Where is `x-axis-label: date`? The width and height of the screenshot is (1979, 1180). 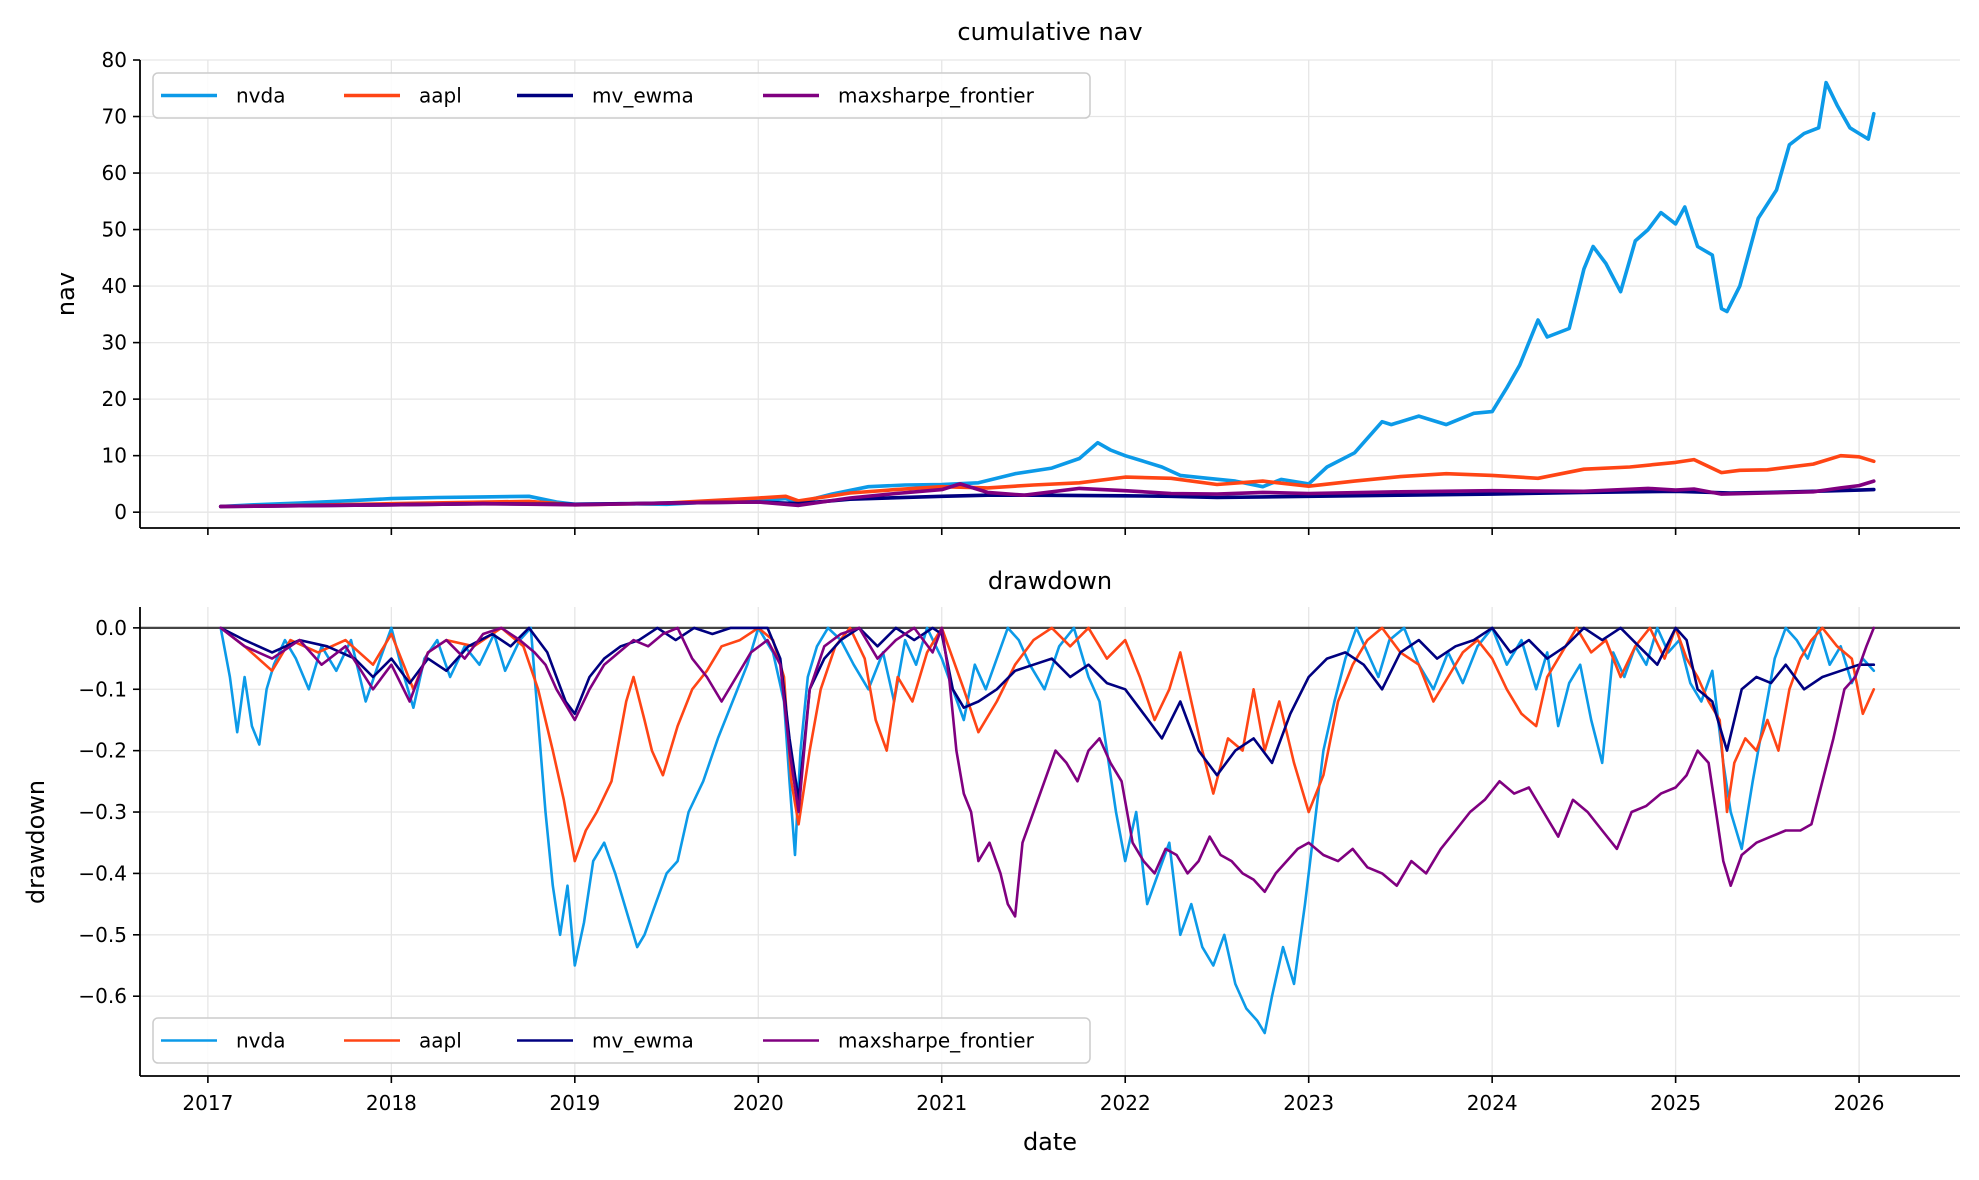 x-axis-label: date is located at coordinates (1050, 1142).